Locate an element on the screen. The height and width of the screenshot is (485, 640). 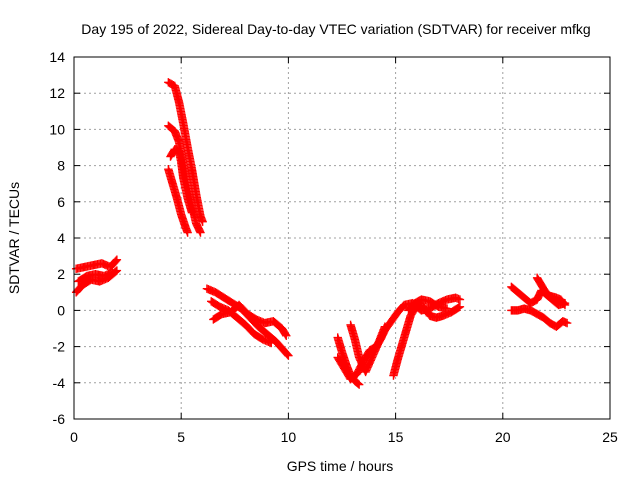
x-tick-label: 0 is located at coordinates (74, 437).